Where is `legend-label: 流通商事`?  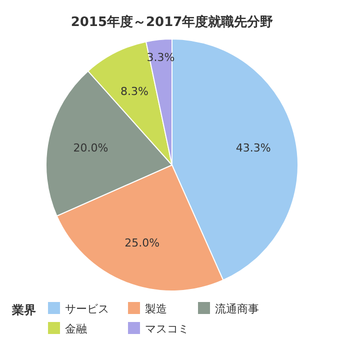
legend-label: 流通商事 is located at coordinates (237, 309).